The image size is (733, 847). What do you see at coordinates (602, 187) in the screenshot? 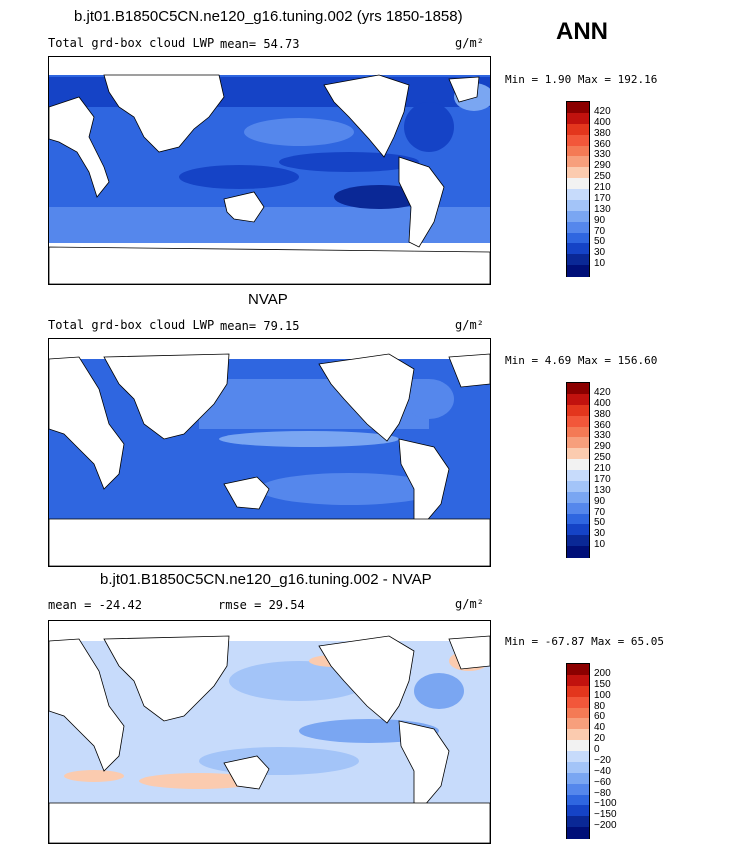
I see `colorbar-tick-label: 210` at bounding box center [602, 187].